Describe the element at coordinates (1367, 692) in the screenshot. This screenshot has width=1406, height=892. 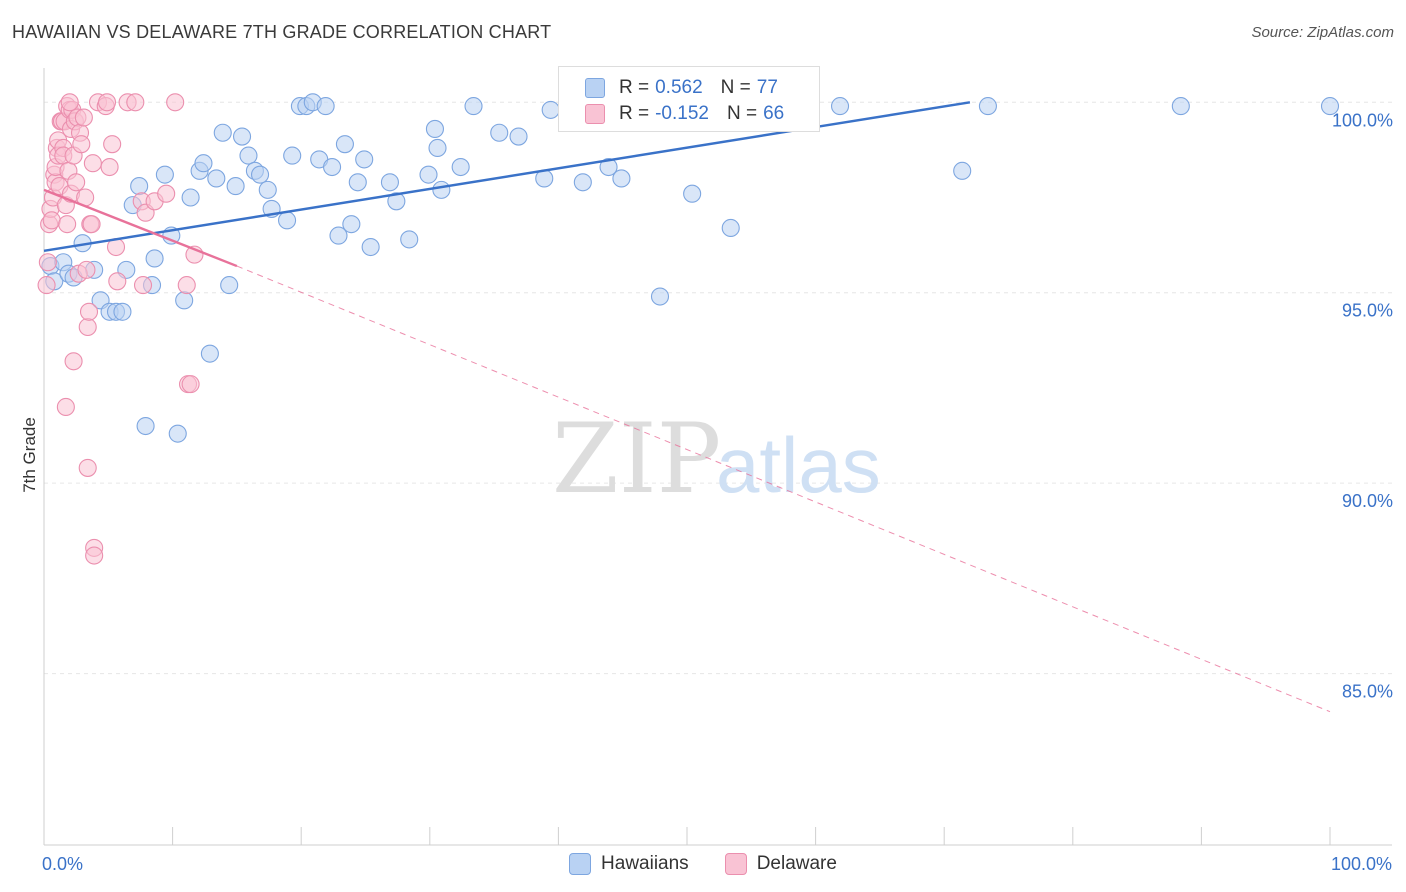
I see `y-tick-label: 85.0%` at that location.